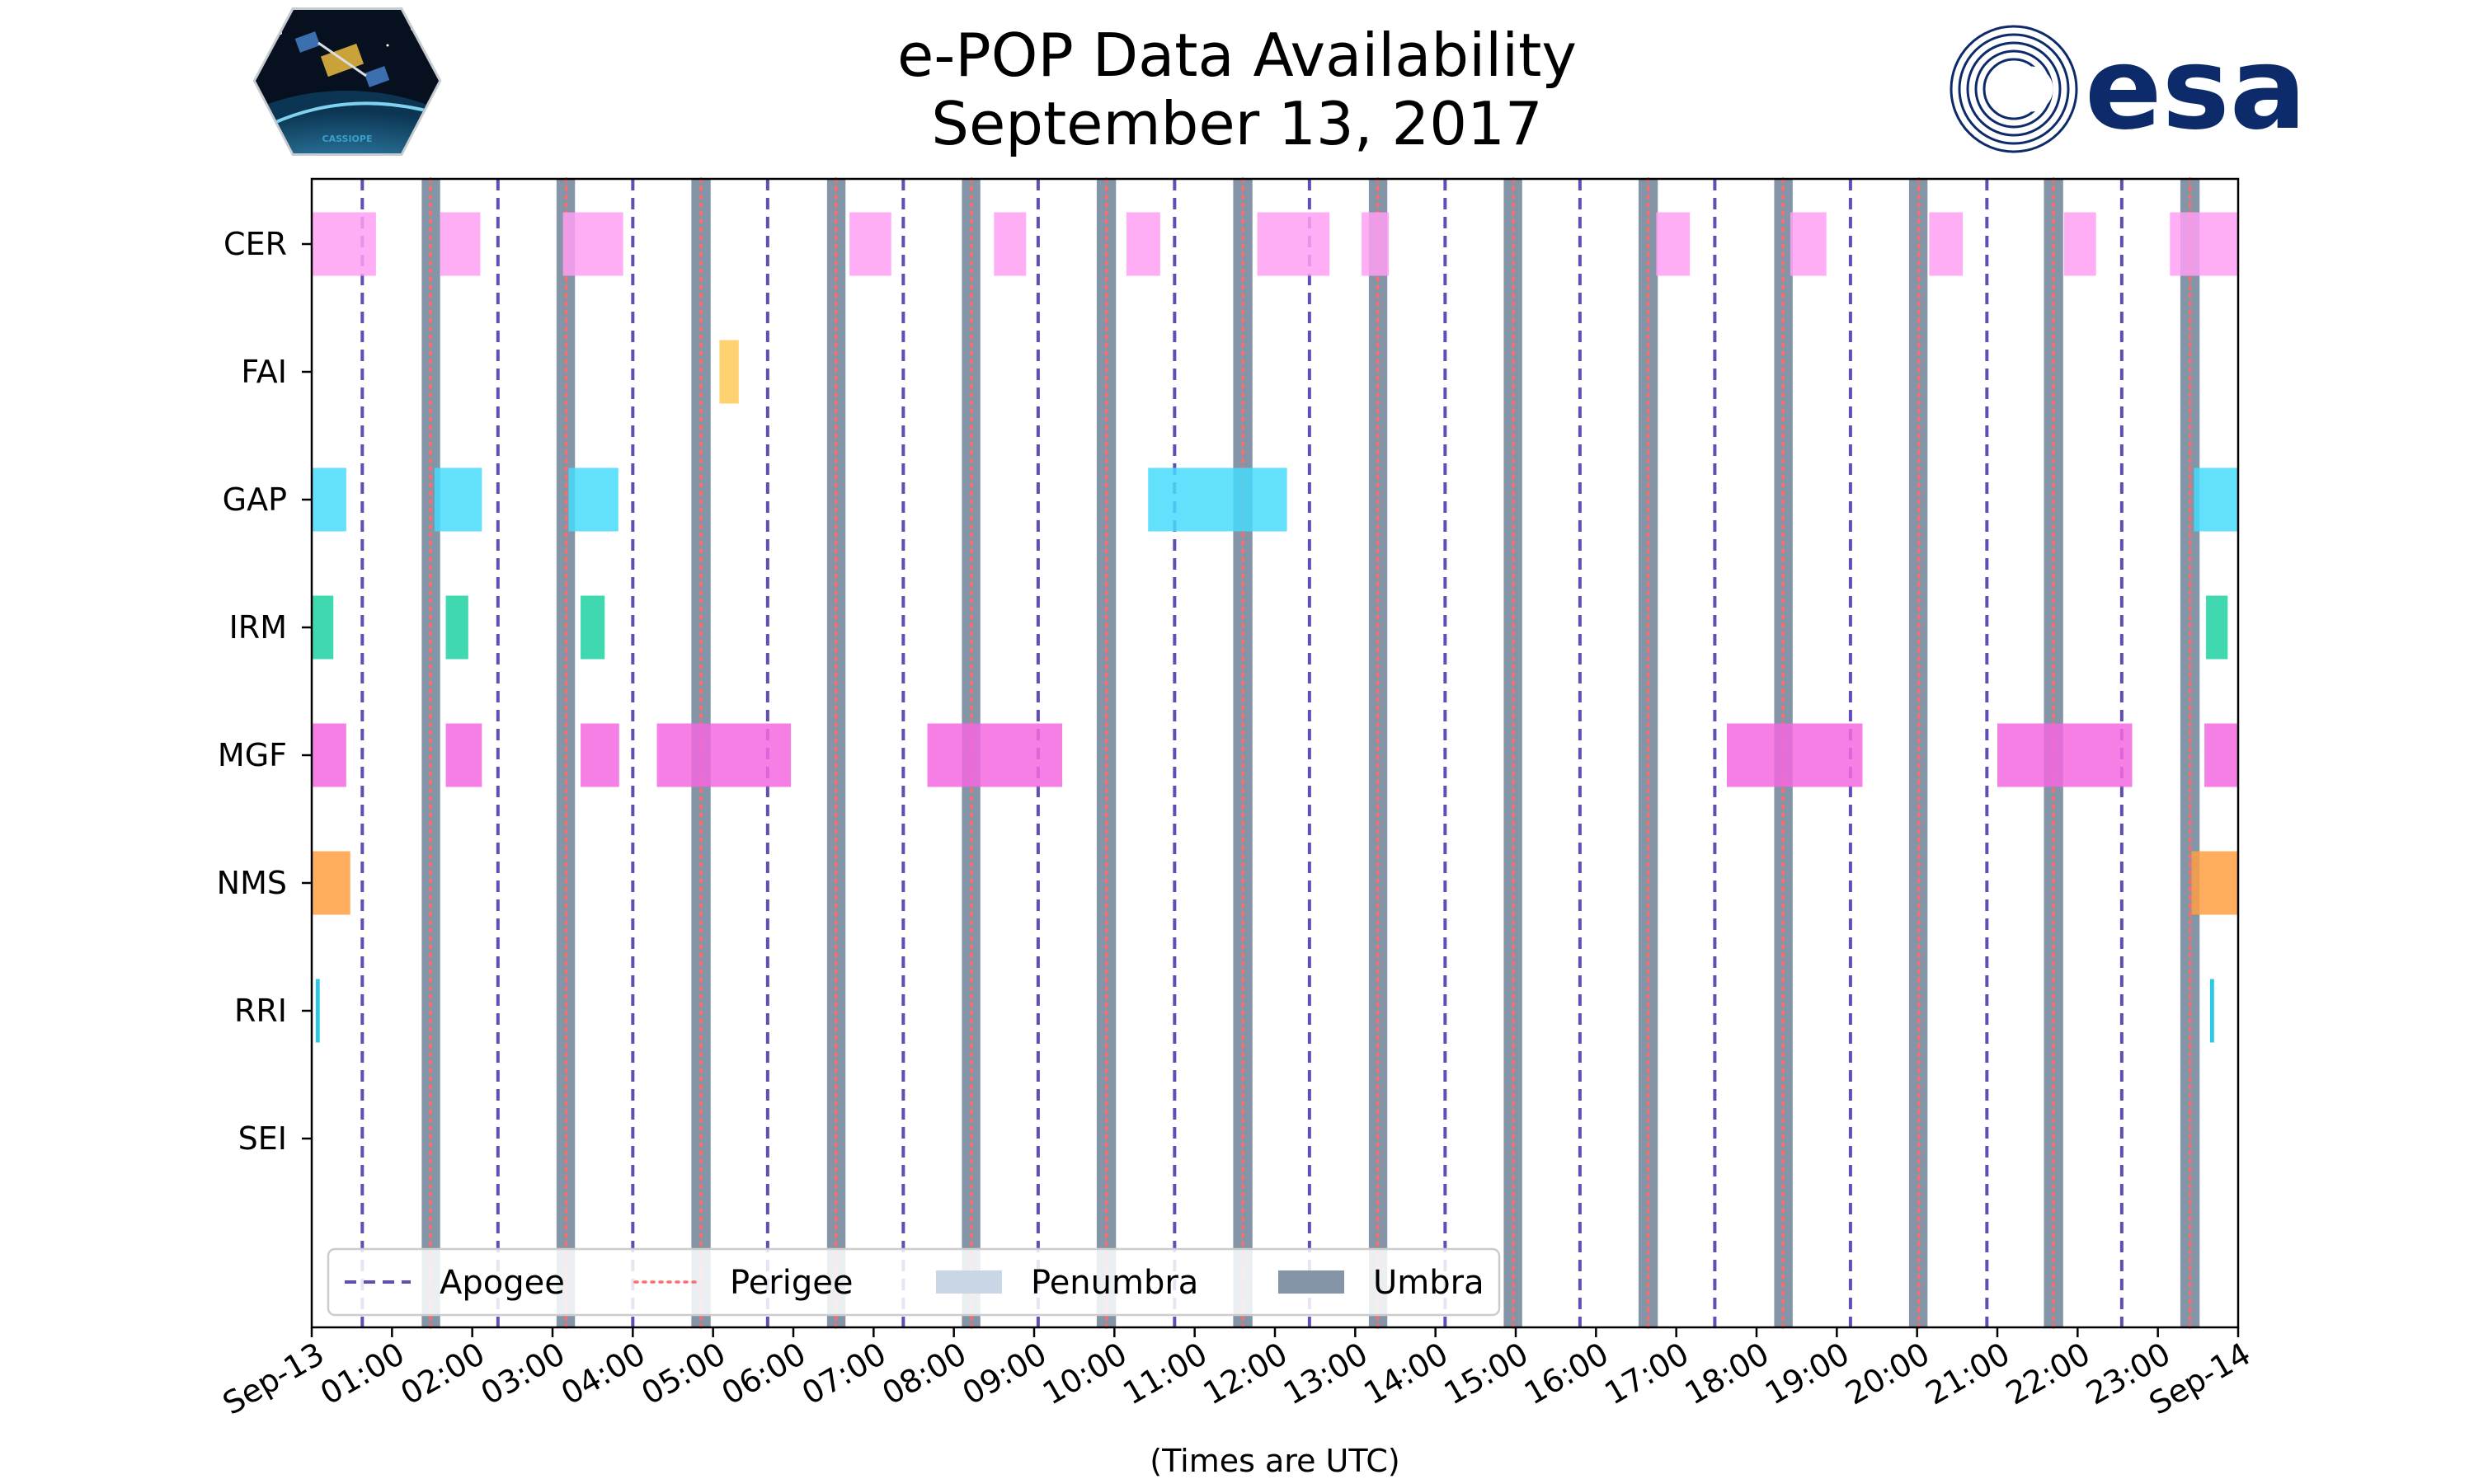 Image resolution: width=2474 pixels, height=1484 pixels. What do you see at coordinates (791, 1283) in the screenshot?
I see `legend-label-perigee: Perigee` at bounding box center [791, 1283].